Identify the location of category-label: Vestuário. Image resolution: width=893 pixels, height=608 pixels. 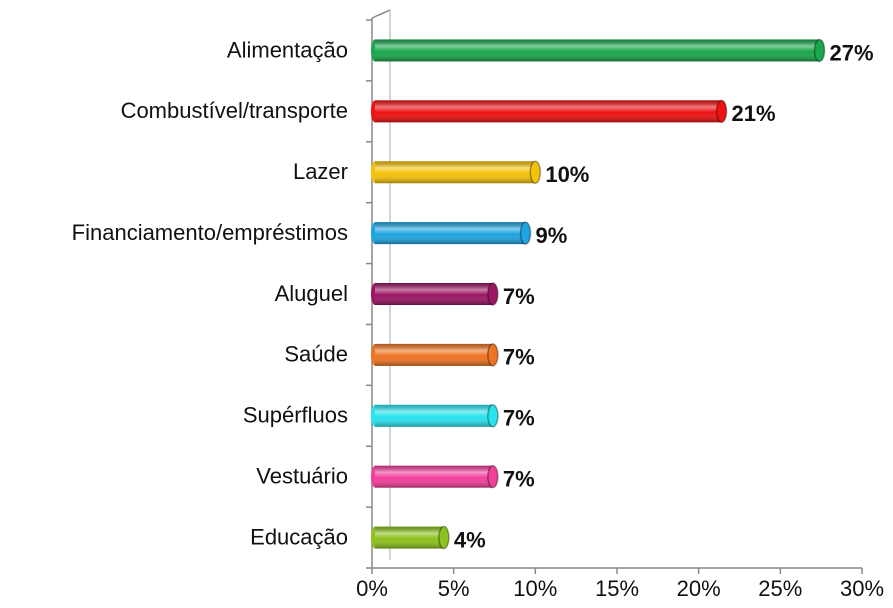
(302, 475).